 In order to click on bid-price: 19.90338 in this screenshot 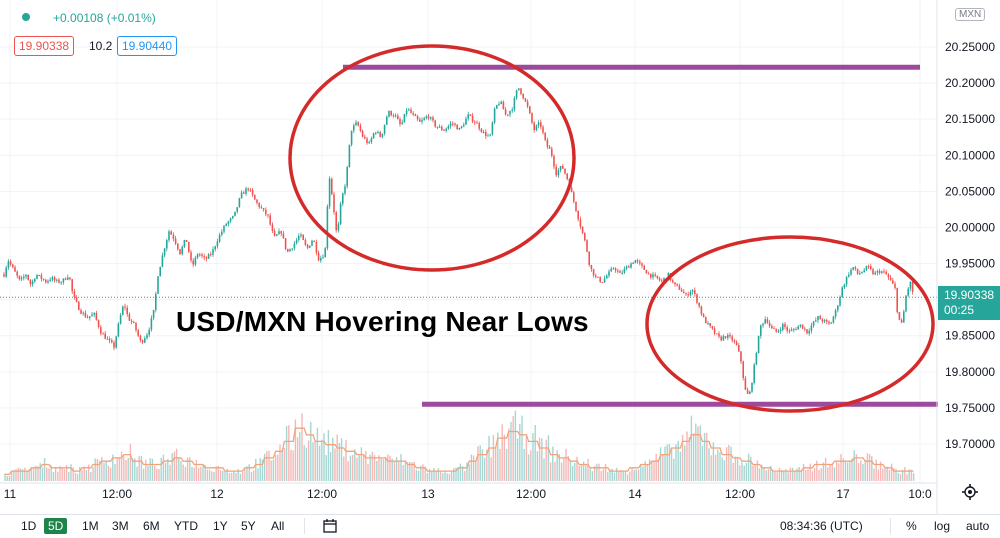, I will do `click(44, 46)`.